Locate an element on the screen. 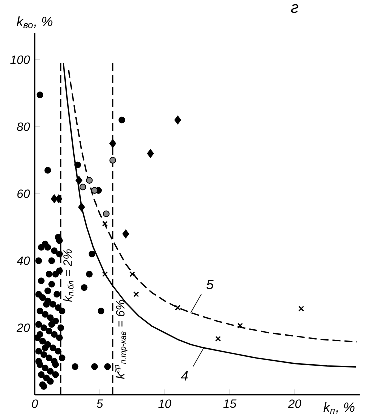  x-tick-label: 5 is located at coordinates (100, 404).